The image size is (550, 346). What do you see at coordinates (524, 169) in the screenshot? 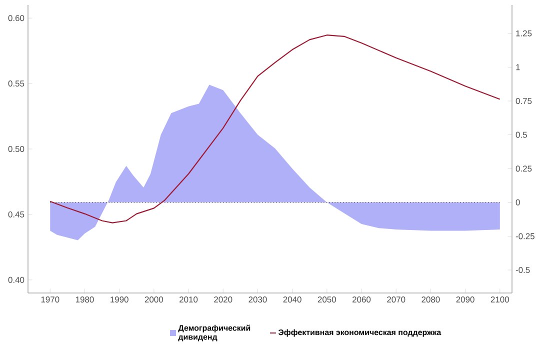
I see `y2-tick-label: 0.25` at bounding box center [524, 169].